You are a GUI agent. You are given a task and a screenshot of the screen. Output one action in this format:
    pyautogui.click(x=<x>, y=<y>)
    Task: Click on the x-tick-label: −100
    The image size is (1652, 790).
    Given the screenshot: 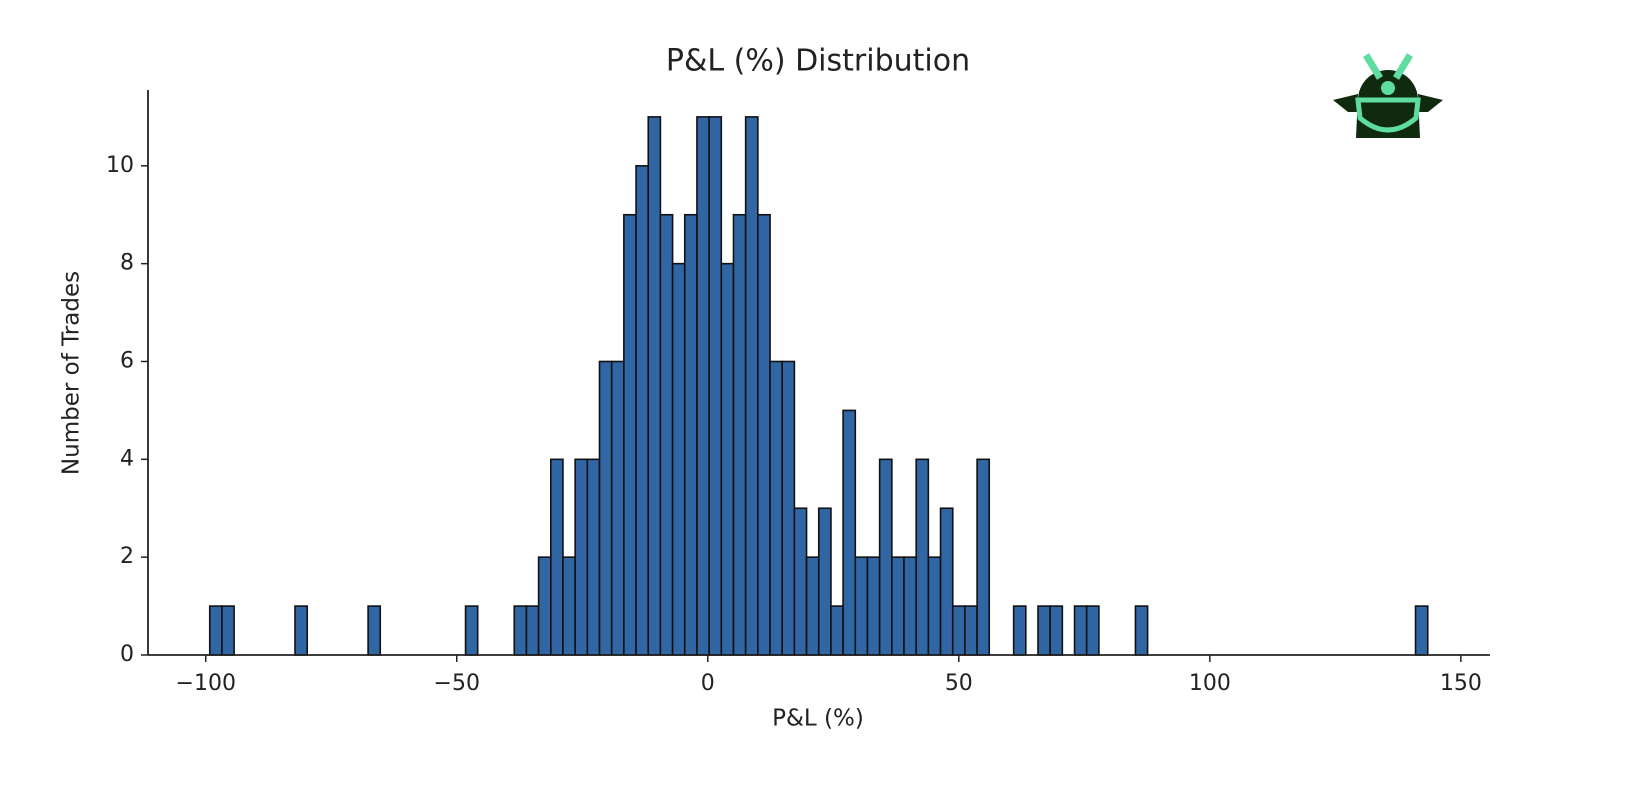 What is the action you would take?
    pyautogui.click(x=206, y=683)
    